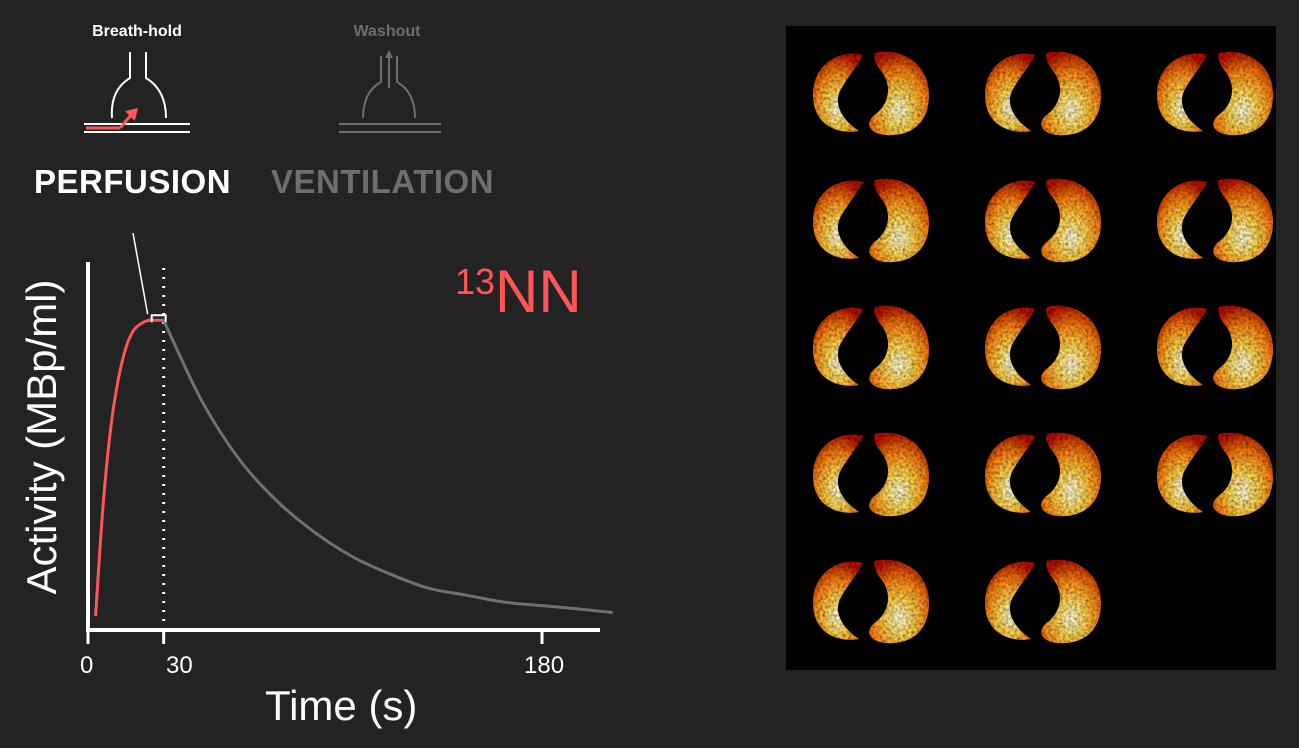  I want to click on ventilation-label: VENTILATION, so click(383, 181).